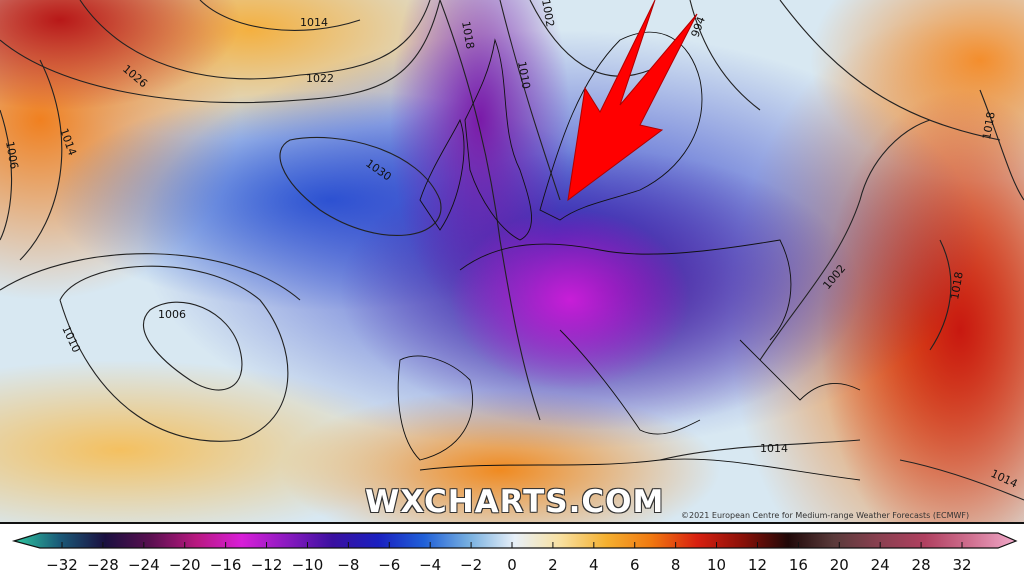 This screenshot has height=576, width=1024. What do you see at coordinates (839, 565) in the screenshot?
I see `colorbar-tick-label: 20` at bounding box center [839, 565].